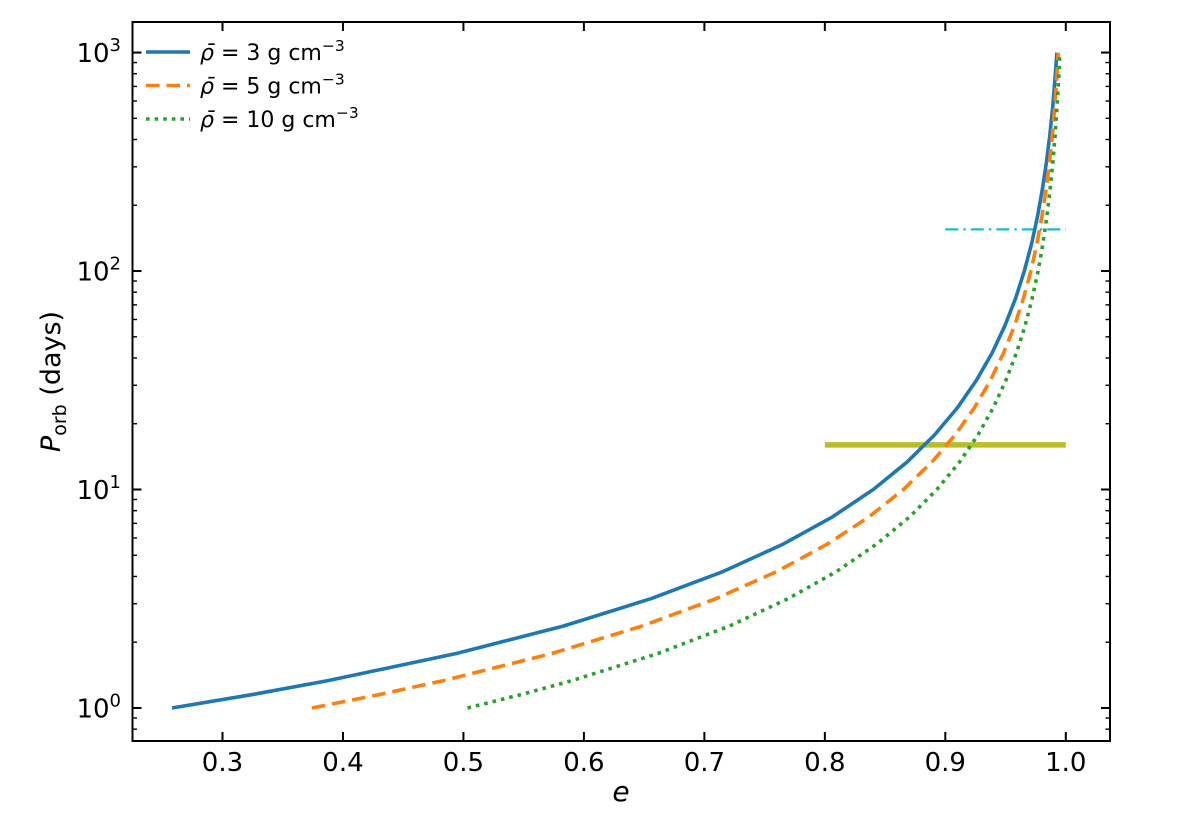  Describe the element at coordinates (342, 763) in the screenshot. I see `x-tick-label: 0.4` at that location.